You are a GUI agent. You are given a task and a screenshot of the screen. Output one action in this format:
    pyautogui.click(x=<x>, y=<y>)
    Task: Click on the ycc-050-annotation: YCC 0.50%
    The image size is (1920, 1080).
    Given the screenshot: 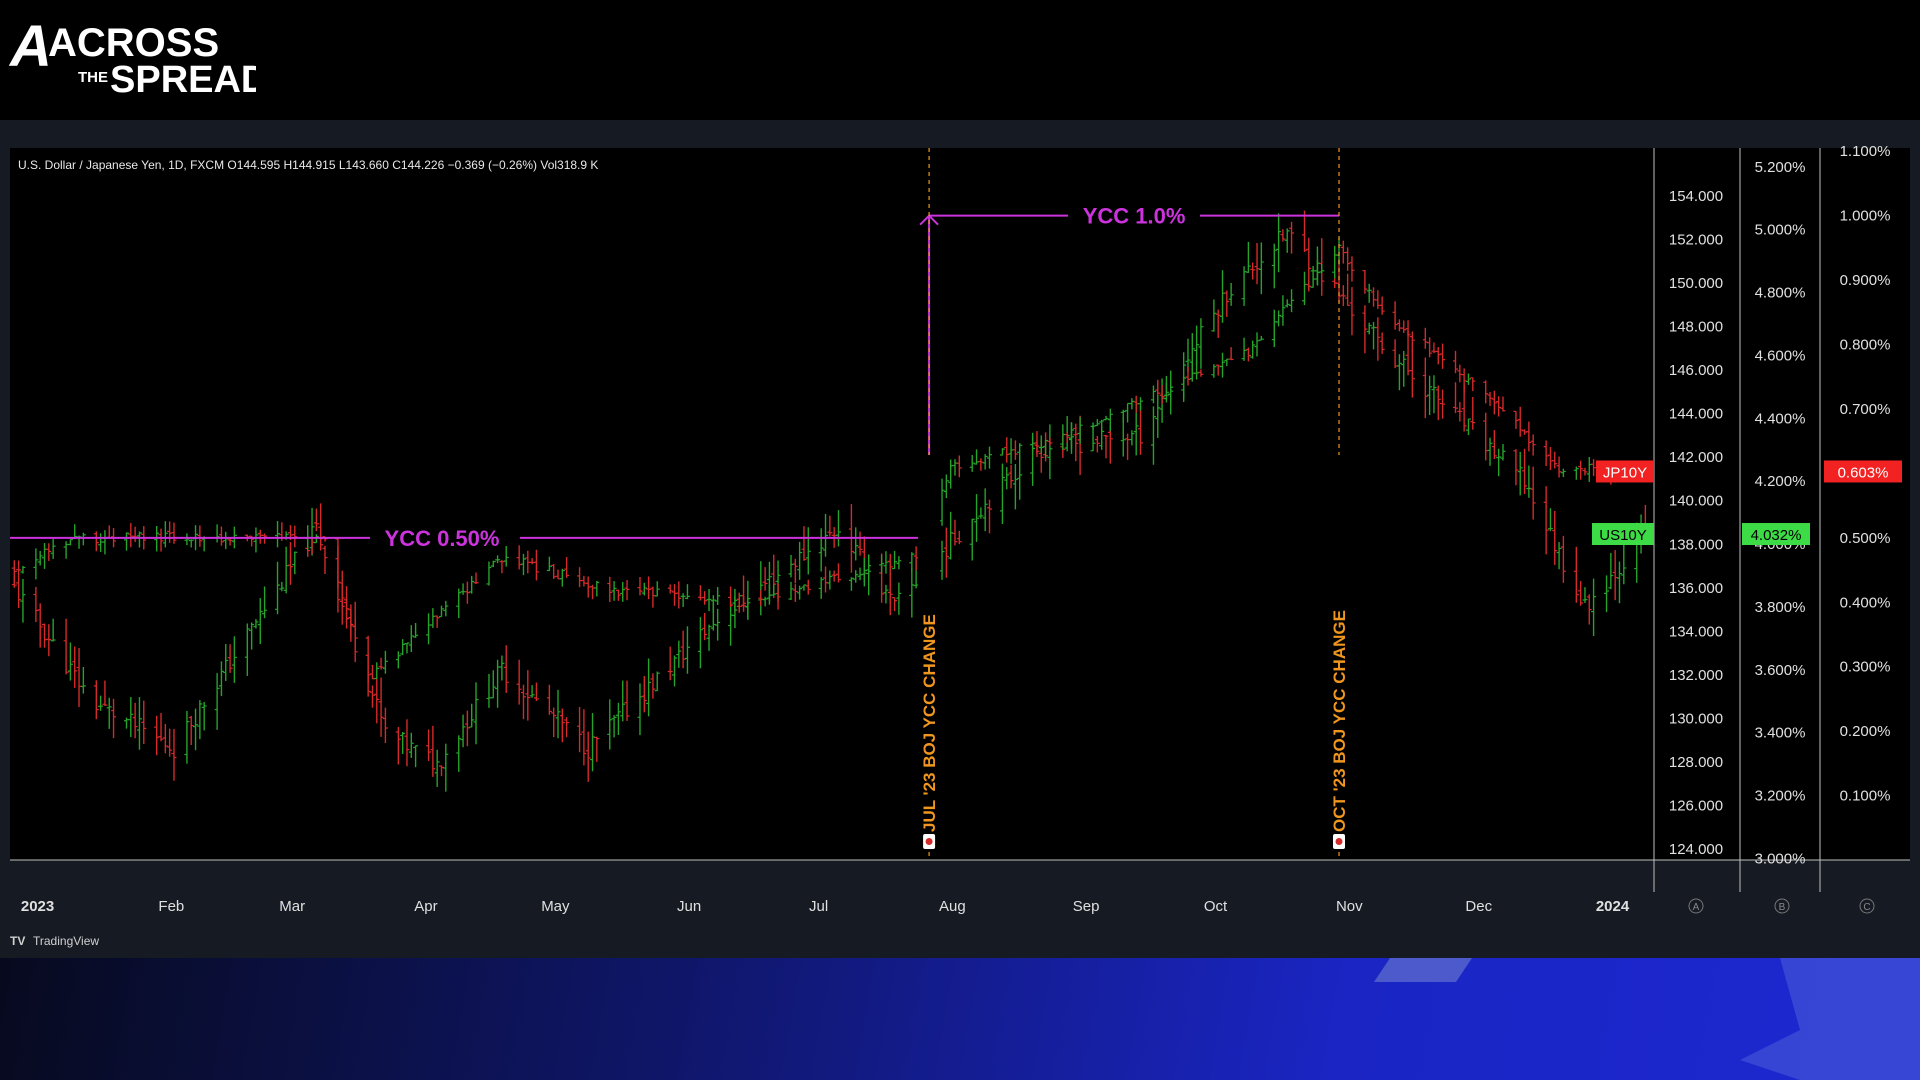 What is the action you would take?
    pyautogui.click(x=470, y=538)
    